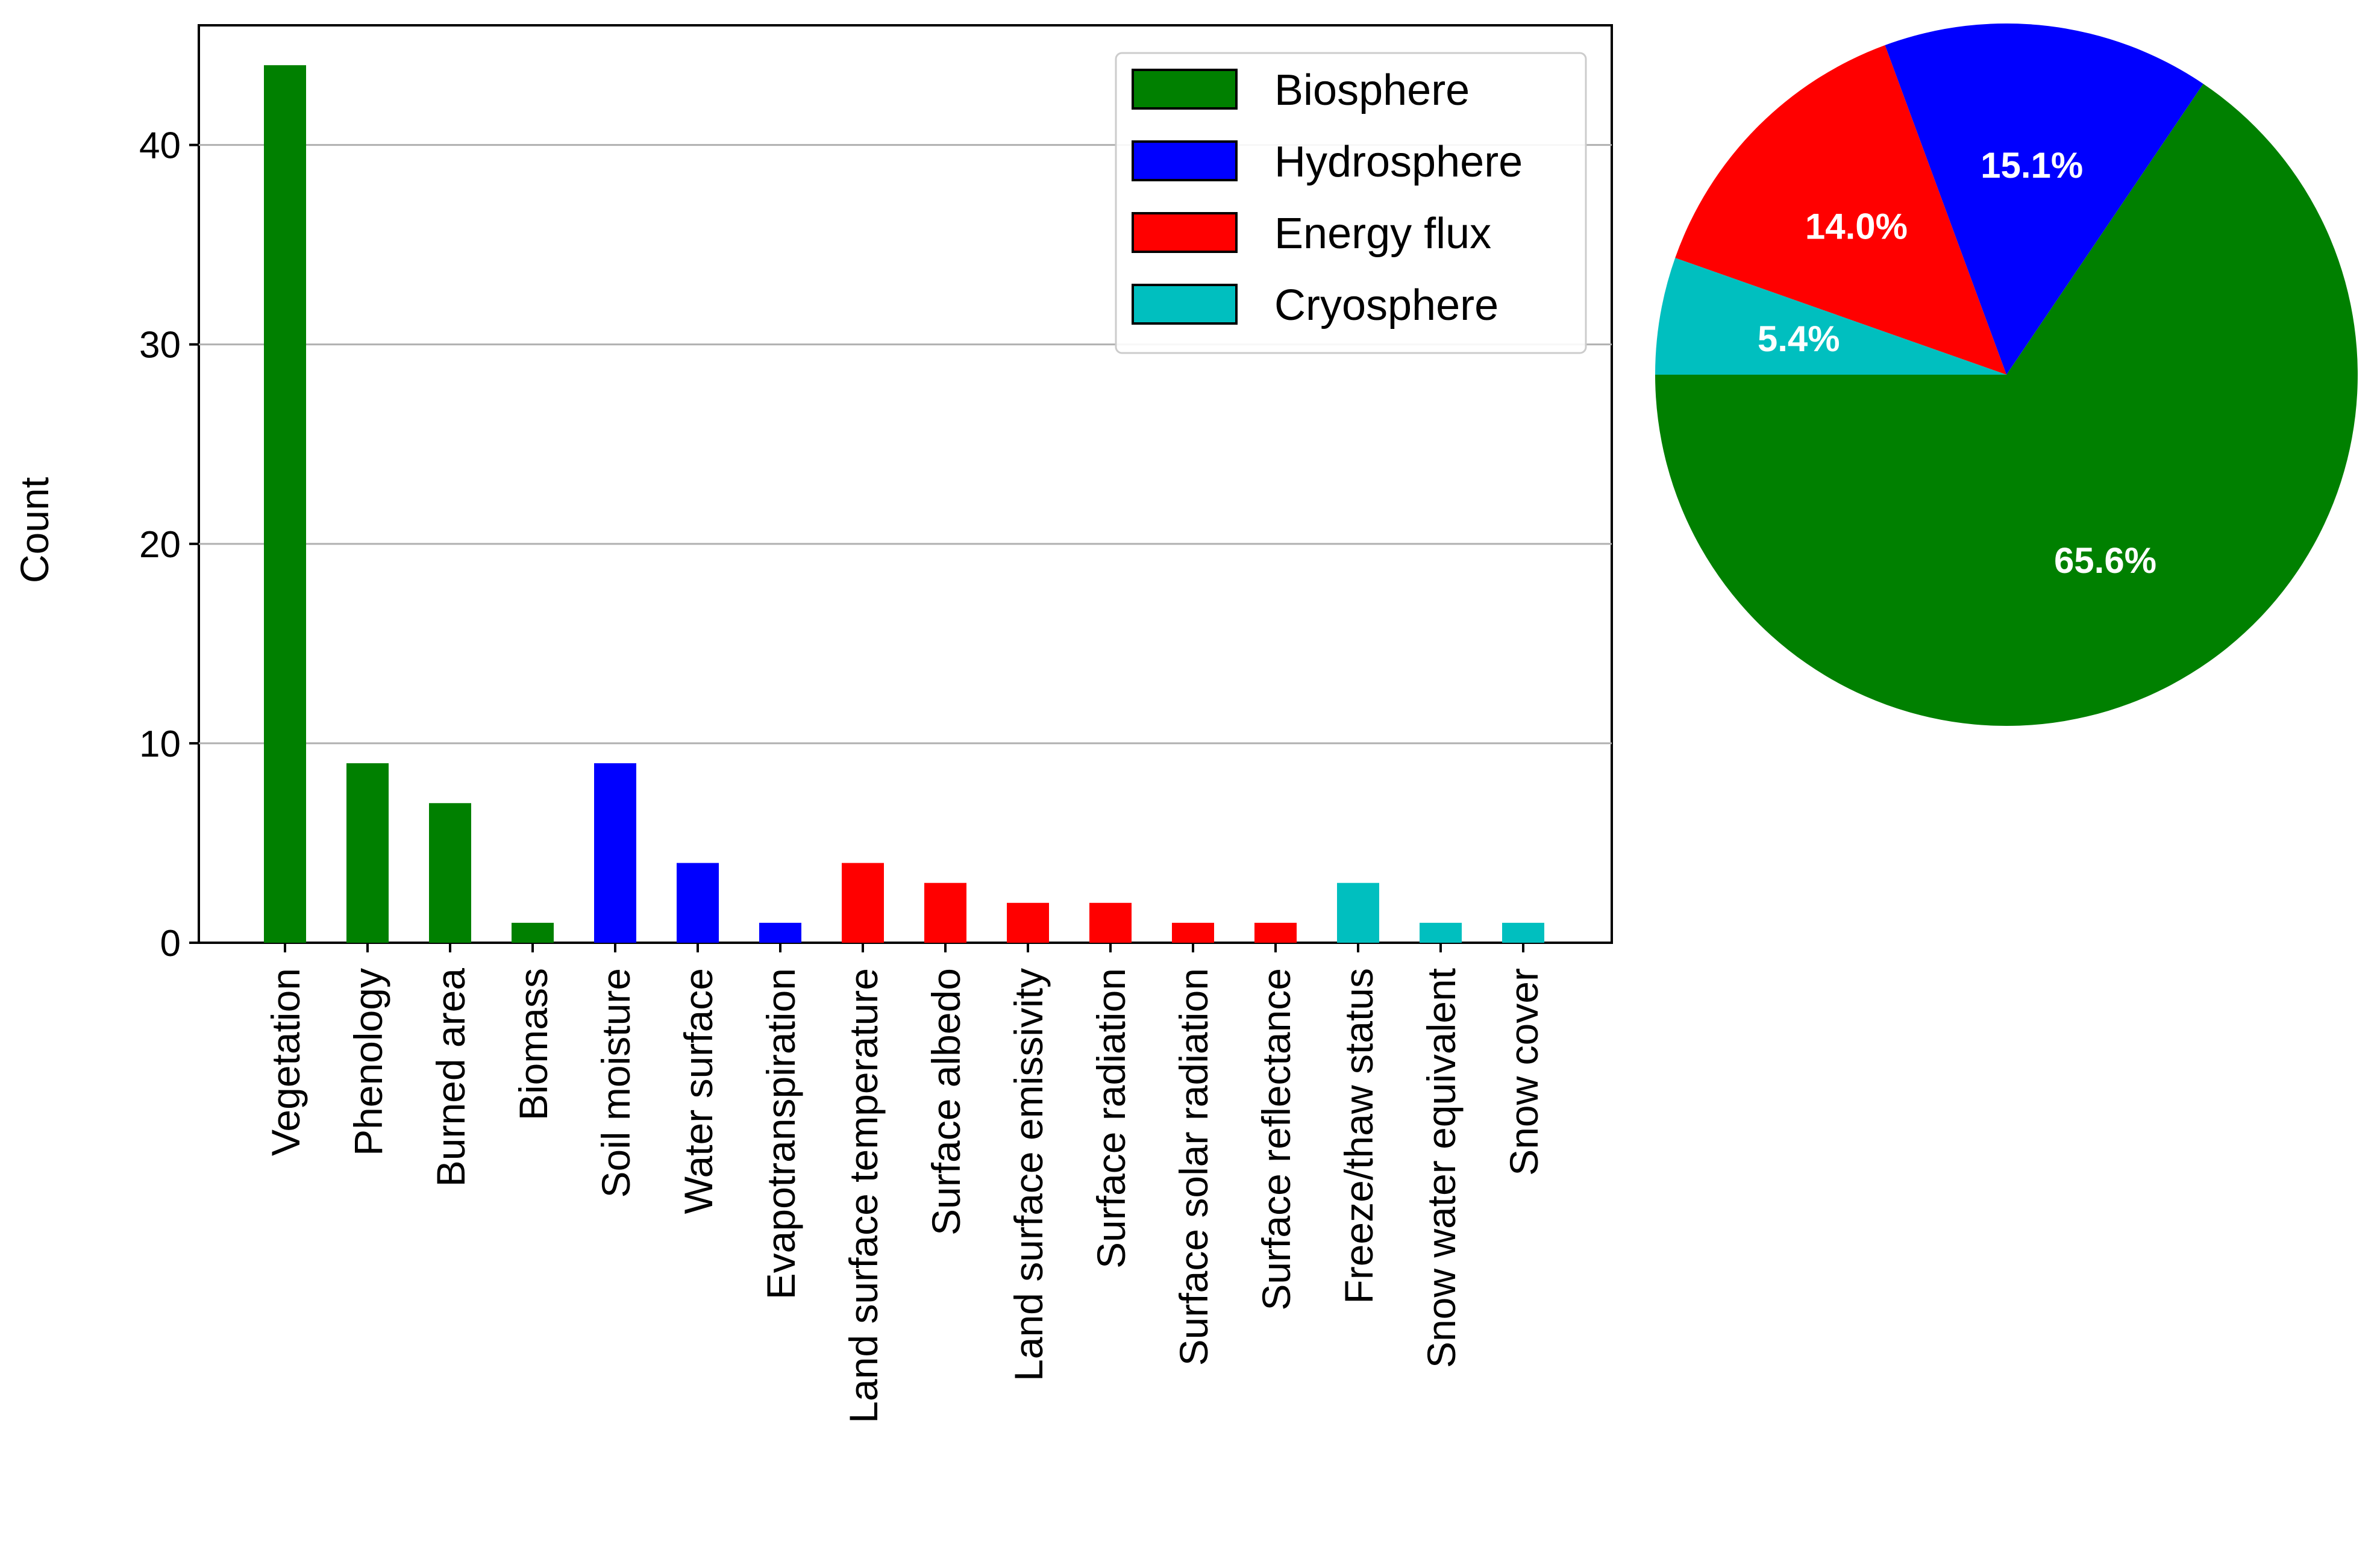  What do you see at coordinates (1799, 339) in the screenshot?
I see `pie-slice-label: 5.4%` at bounding box center [1799, 339].